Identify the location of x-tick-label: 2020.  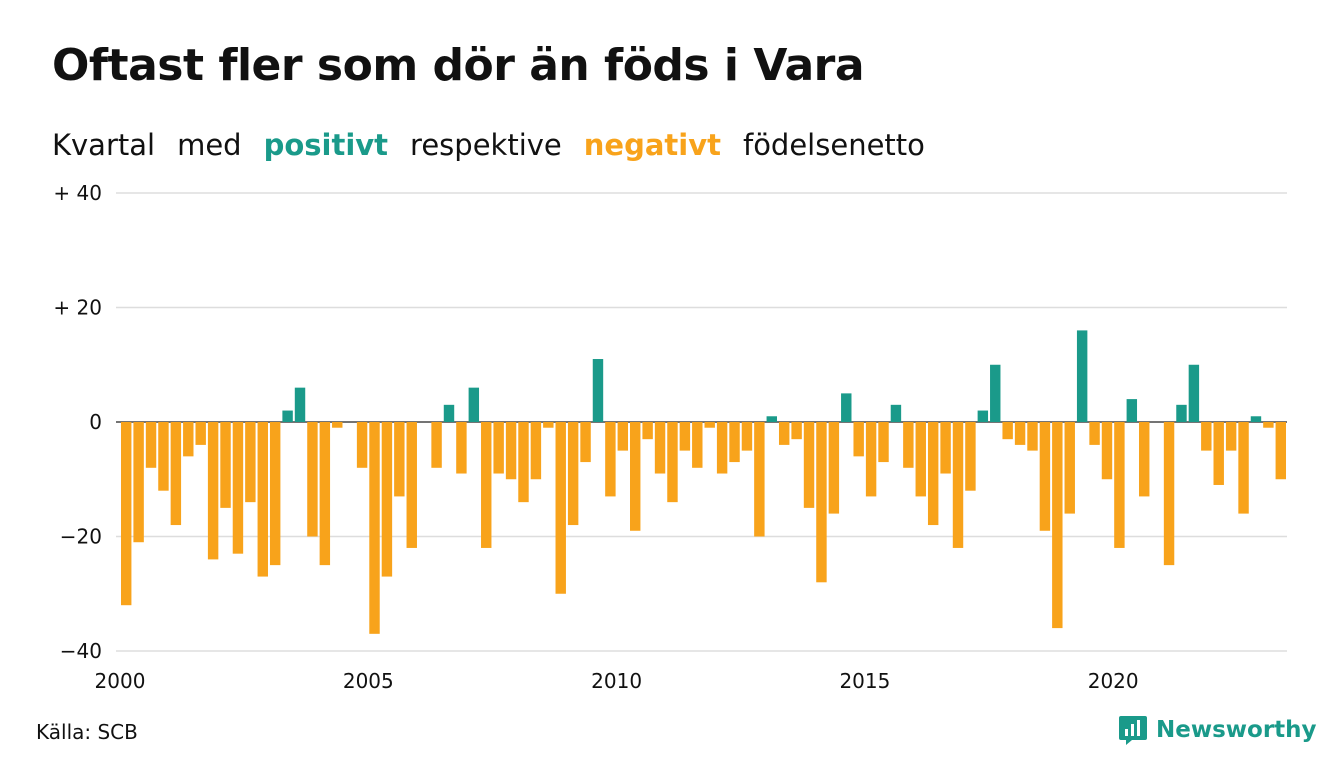
(1113, 681).